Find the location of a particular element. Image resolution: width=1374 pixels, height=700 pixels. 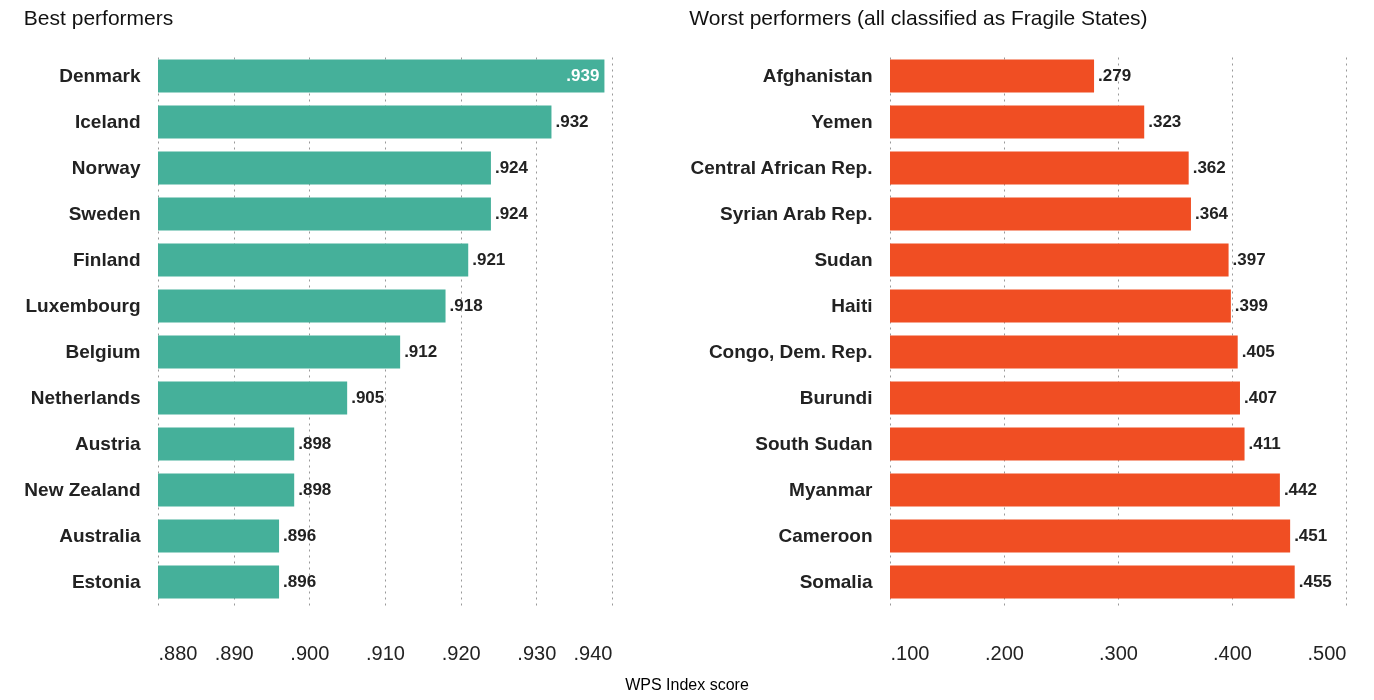

x-tick-label: .910 is located at coordinates (385, 652).